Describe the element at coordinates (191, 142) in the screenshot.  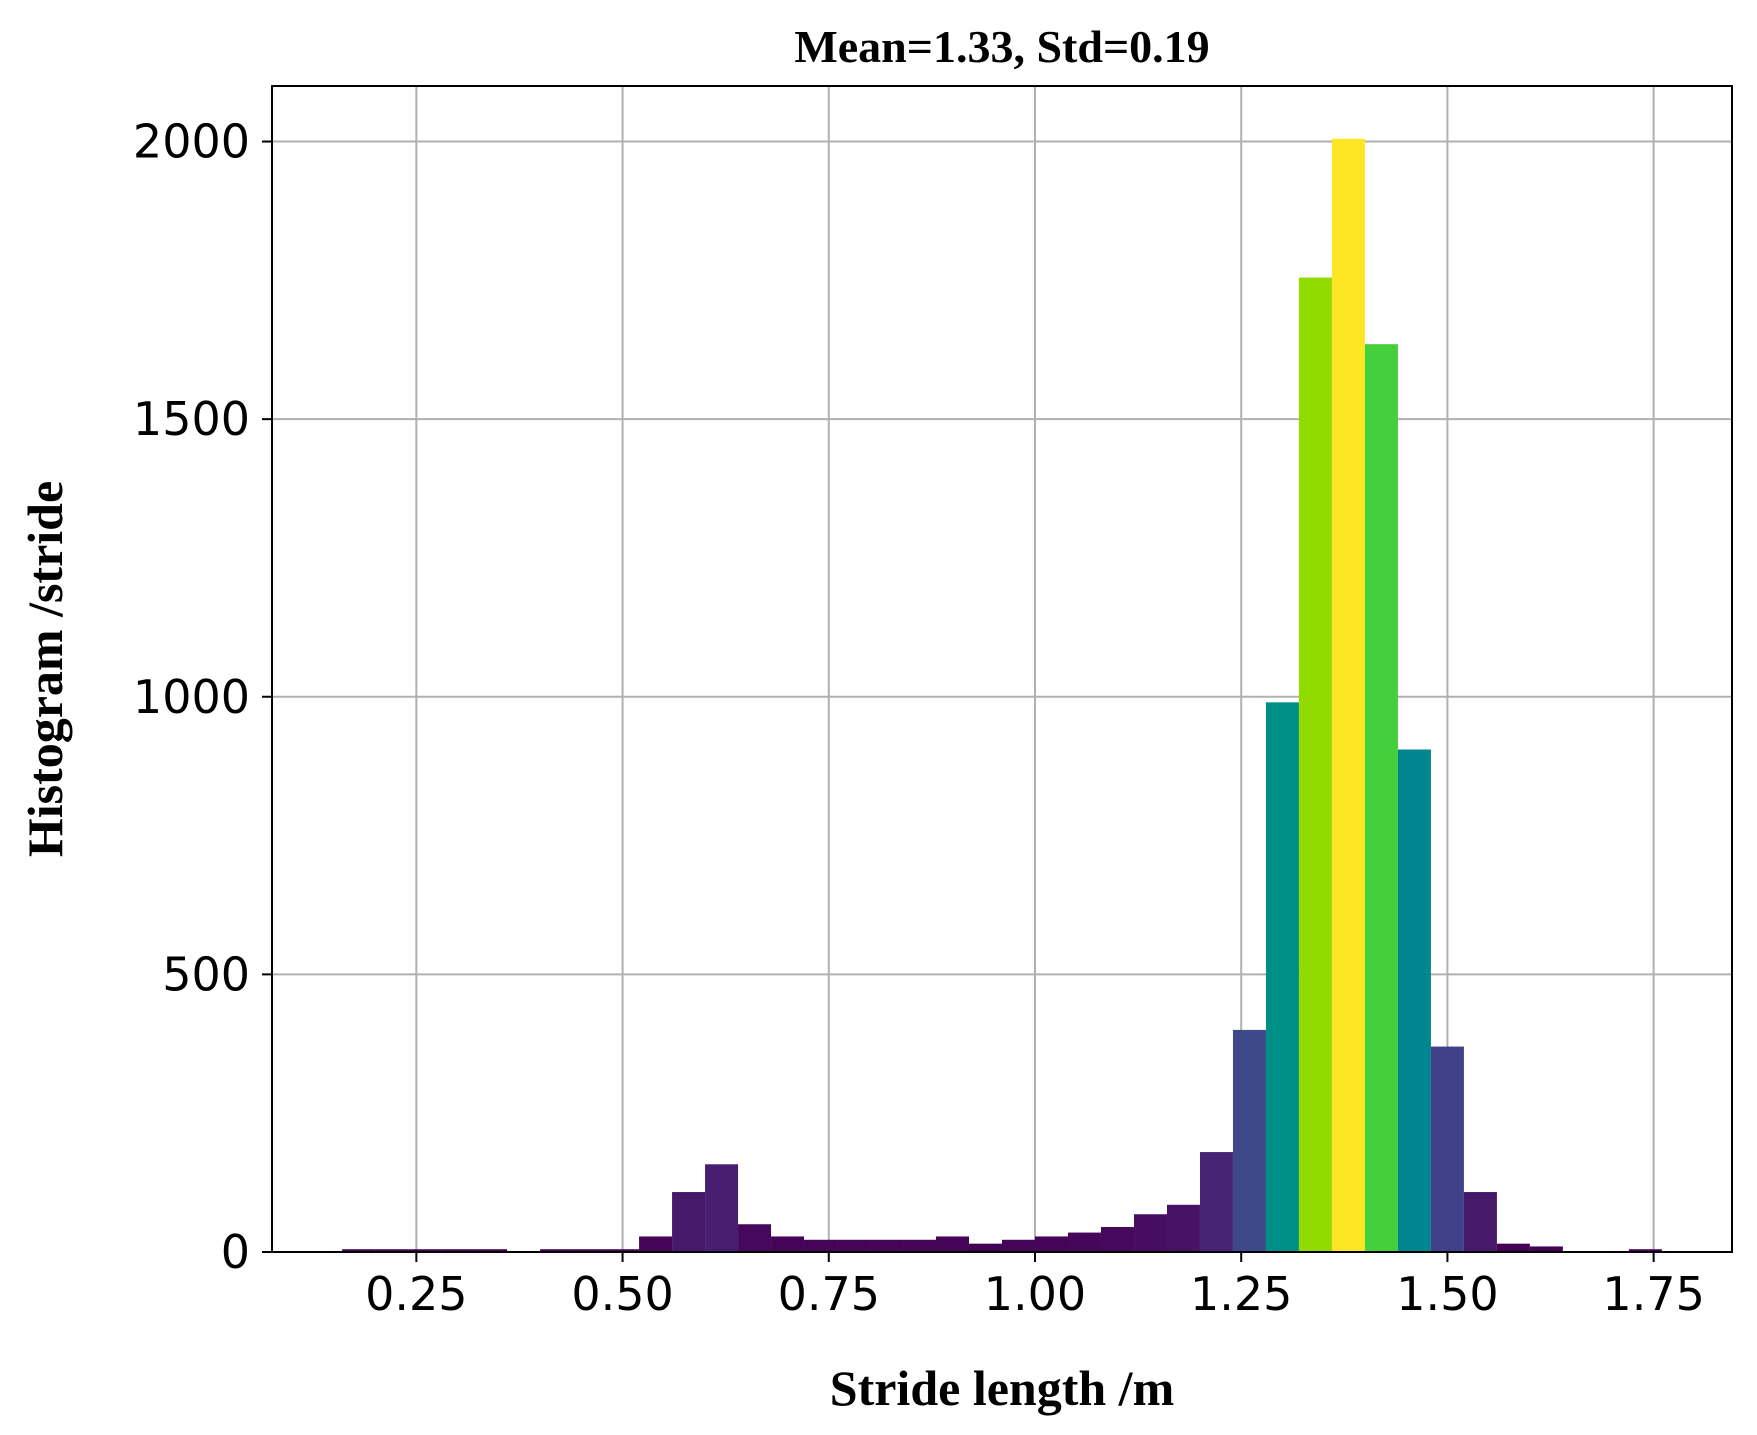
I see `y-tick-label: 2000` at that location.